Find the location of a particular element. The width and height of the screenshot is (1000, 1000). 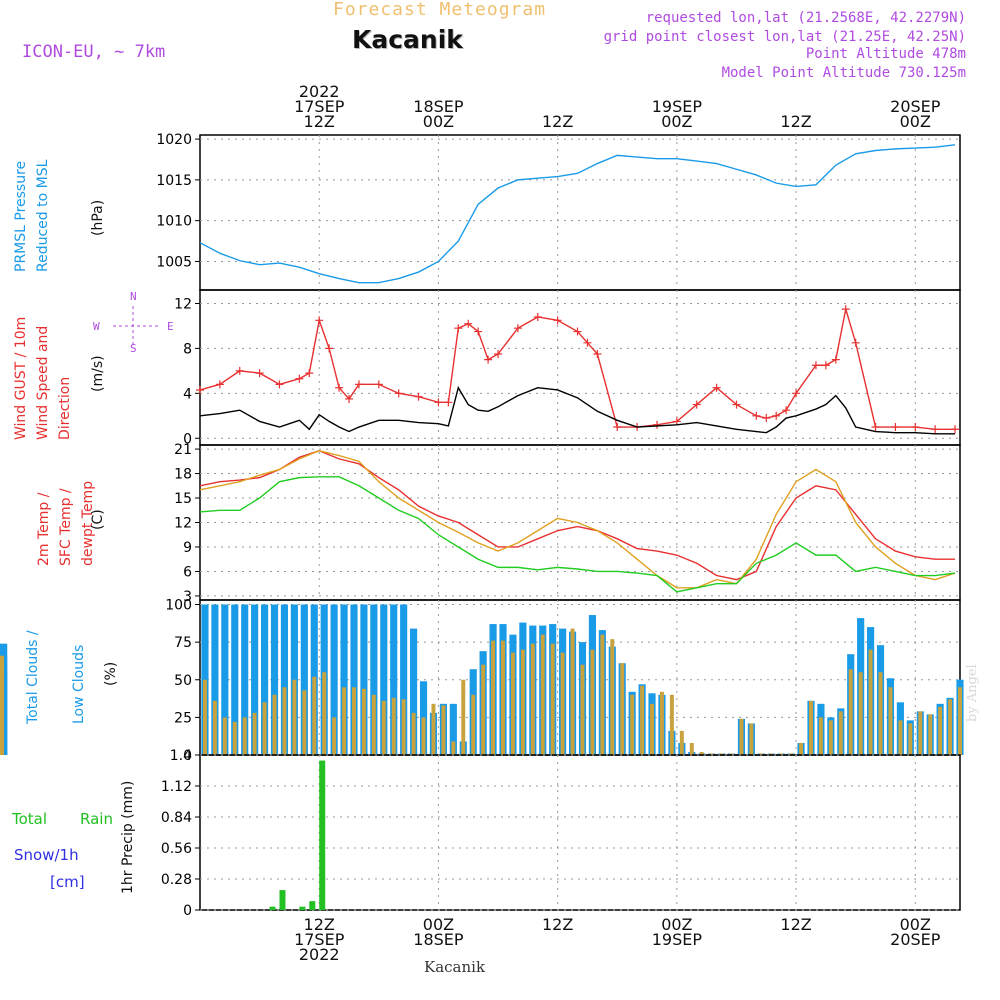

y-tick-label: 3 is located at coordinates (187, 597).